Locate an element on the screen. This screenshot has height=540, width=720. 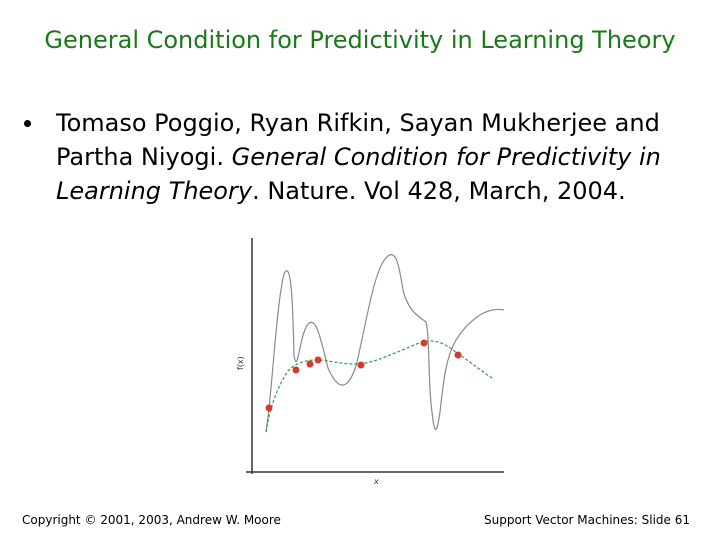
x-axis-label: x is located at coordinates (376, 481).